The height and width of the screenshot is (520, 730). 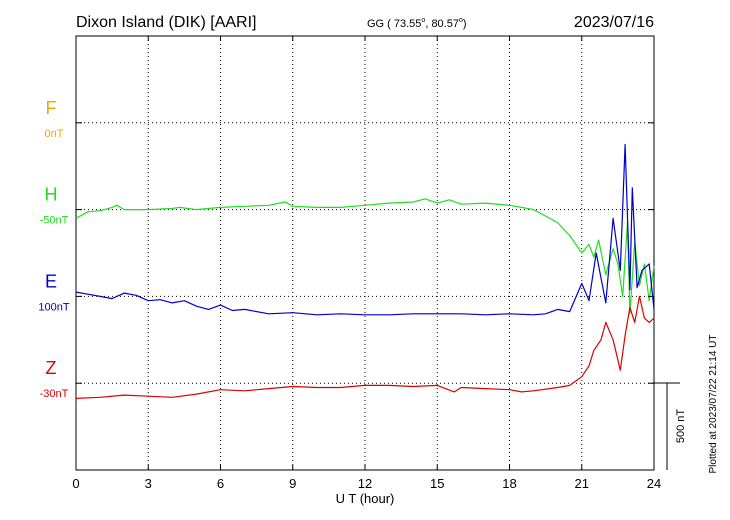 I want to click on x-tick-label: 9, so click(x=292, y=483).